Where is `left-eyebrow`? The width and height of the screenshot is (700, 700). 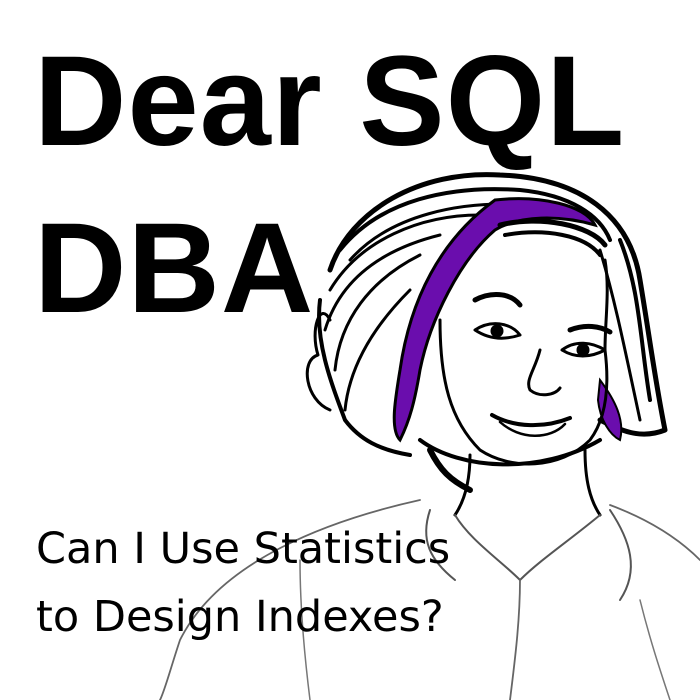
left-eyebrow is located at coordinates (497, 300).